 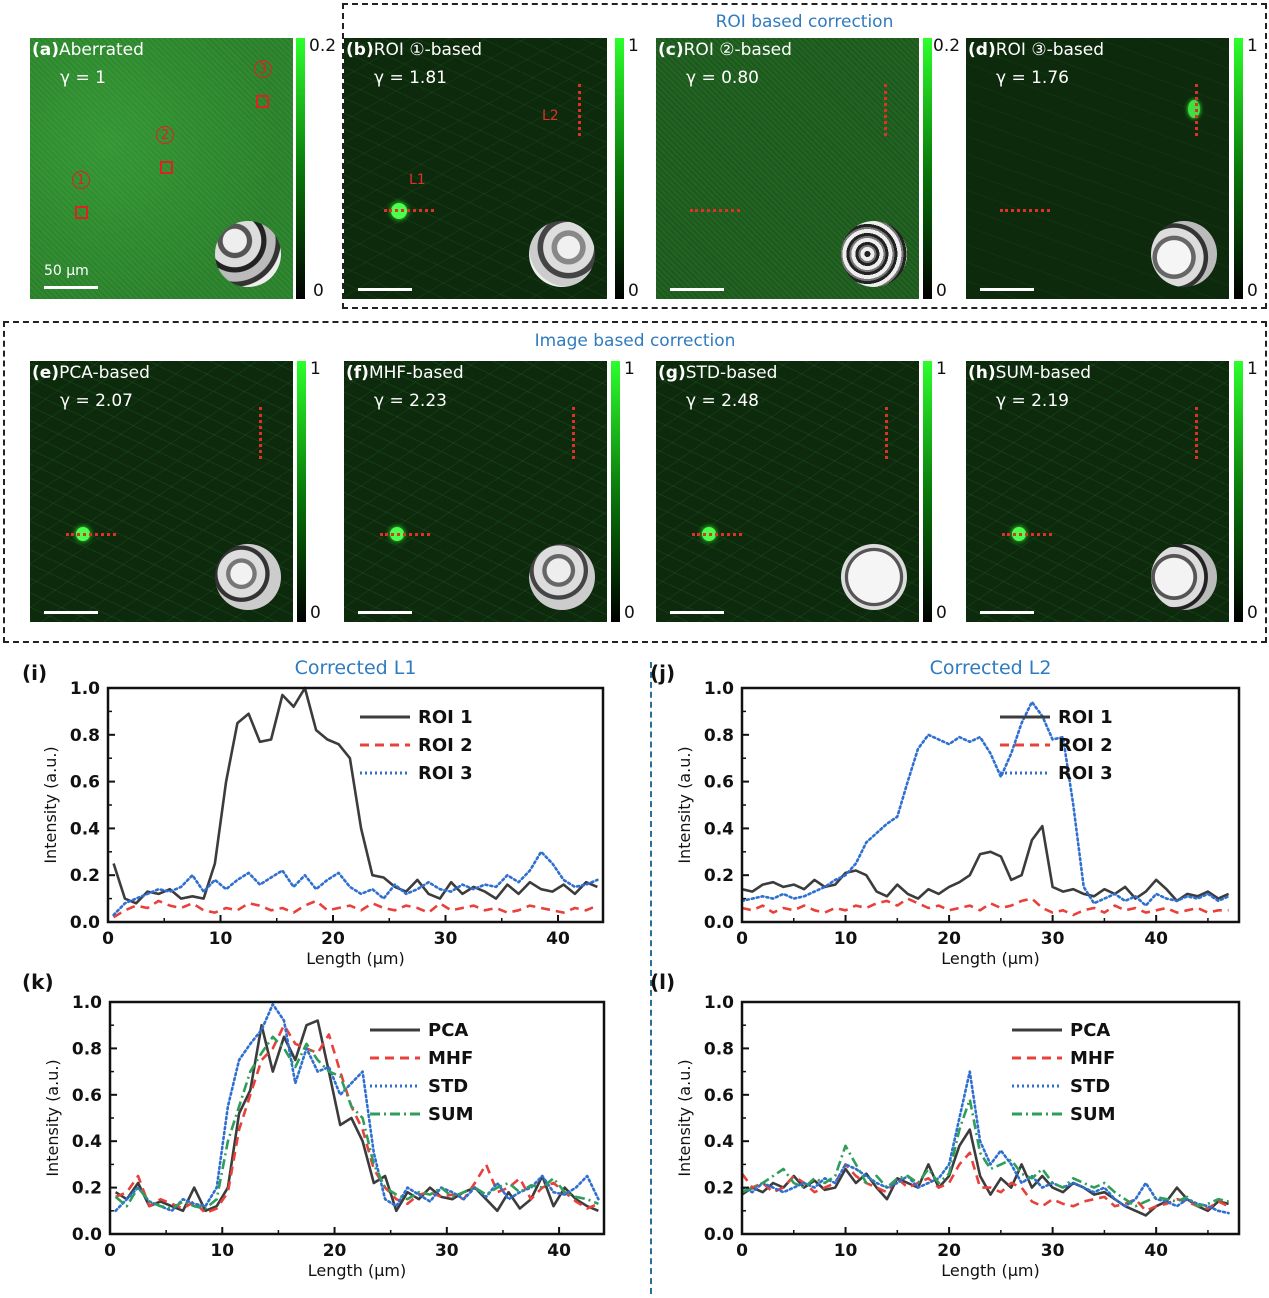 What do you see at coordinates (1043, 373) in the screenshot?
I see `panel-h-title: SUM-based` at bounding box center [1043, 373].